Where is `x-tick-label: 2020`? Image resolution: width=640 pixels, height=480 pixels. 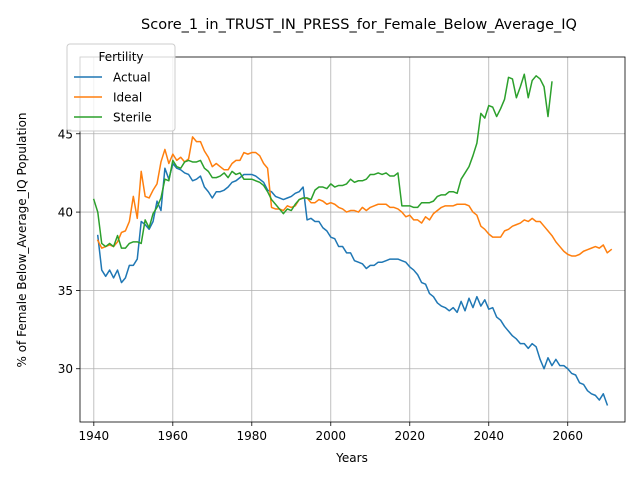 x-tick-label: 2020 is located at coordinates (409, 436).